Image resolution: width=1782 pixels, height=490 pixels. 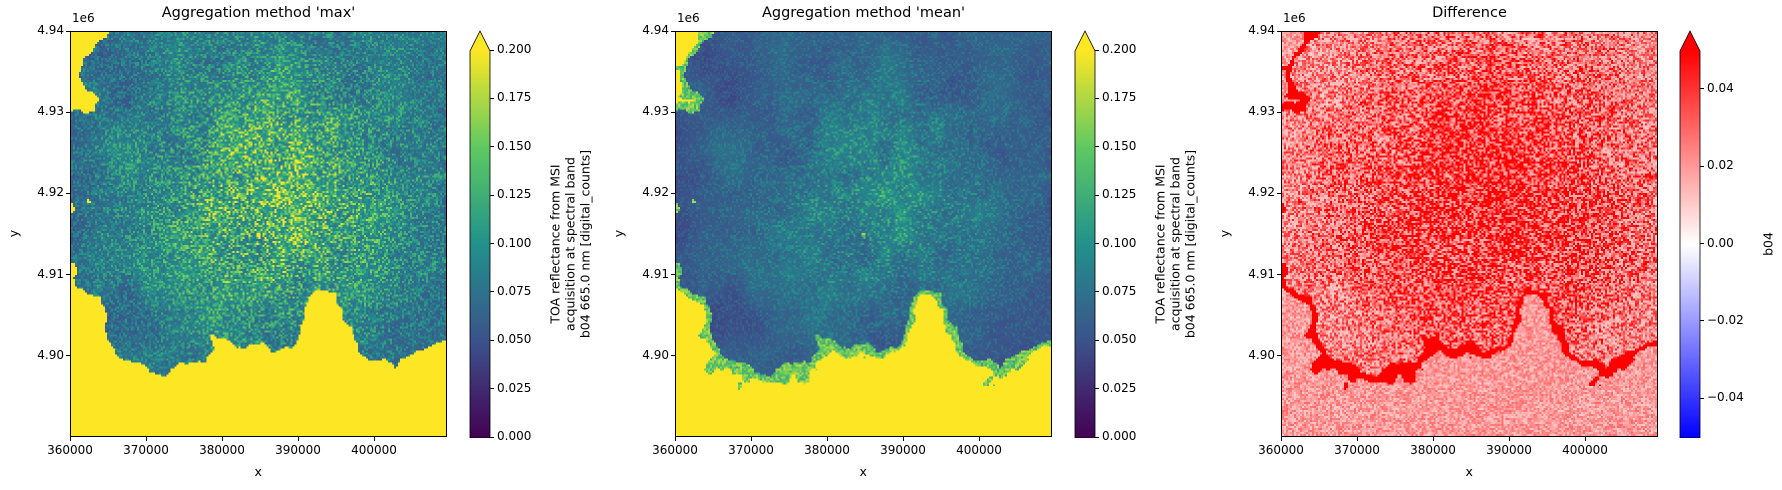 What do you see at coordinates (514, 242) in the screenshot?
I see `colorbar-tick-label: 0.100` at bounding box center [514, 242].